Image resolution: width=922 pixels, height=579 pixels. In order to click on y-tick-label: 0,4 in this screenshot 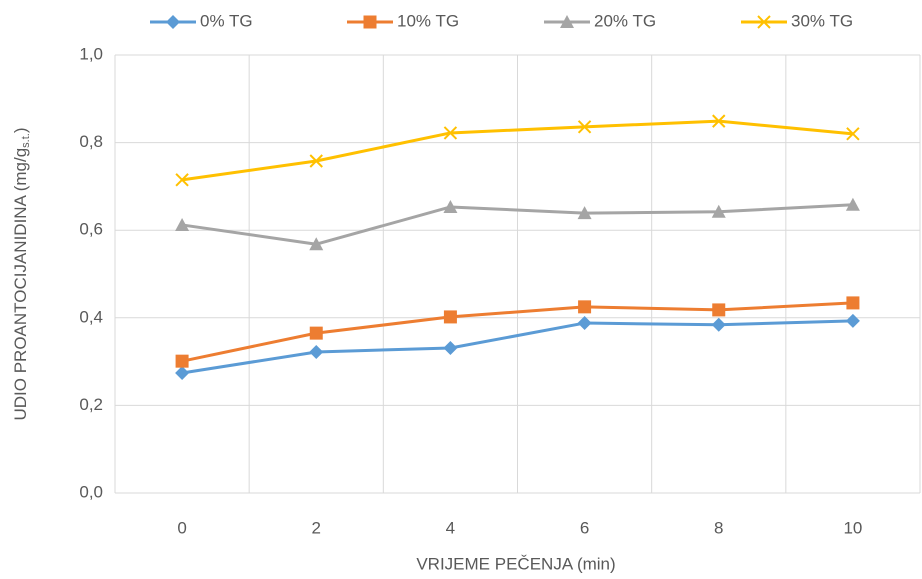, I will do `click(91, 316)`.